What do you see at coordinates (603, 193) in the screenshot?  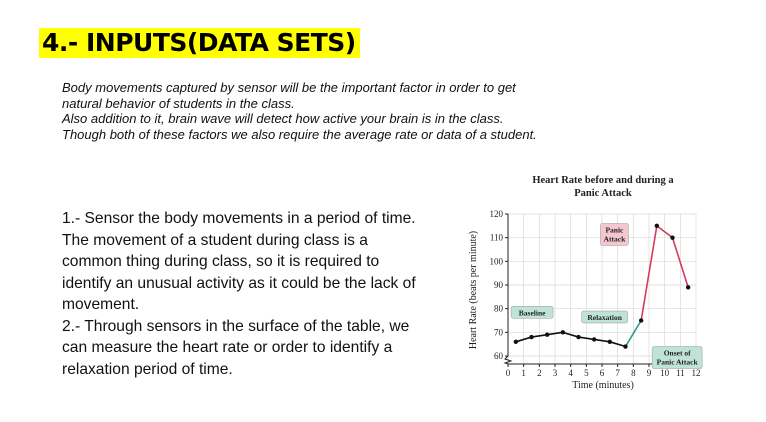 I see `chart-title-line-2: Panic Attack` at bounding box center [603, 193].